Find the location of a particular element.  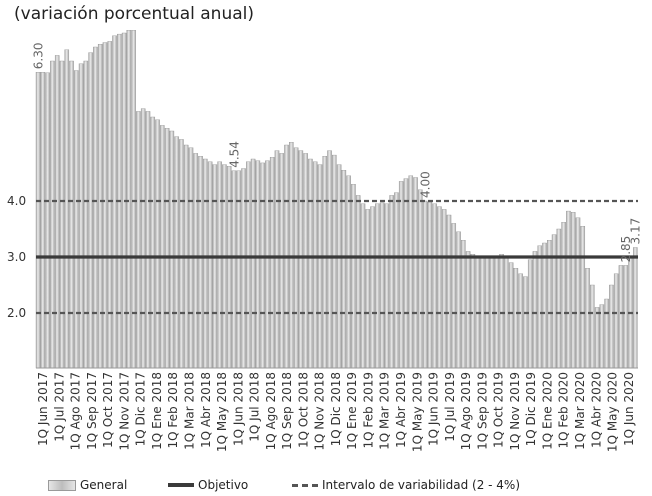

legend-item-intervalo: Intervalo de variabilidad (2 - 4%) is located at coordinates (406, 485).